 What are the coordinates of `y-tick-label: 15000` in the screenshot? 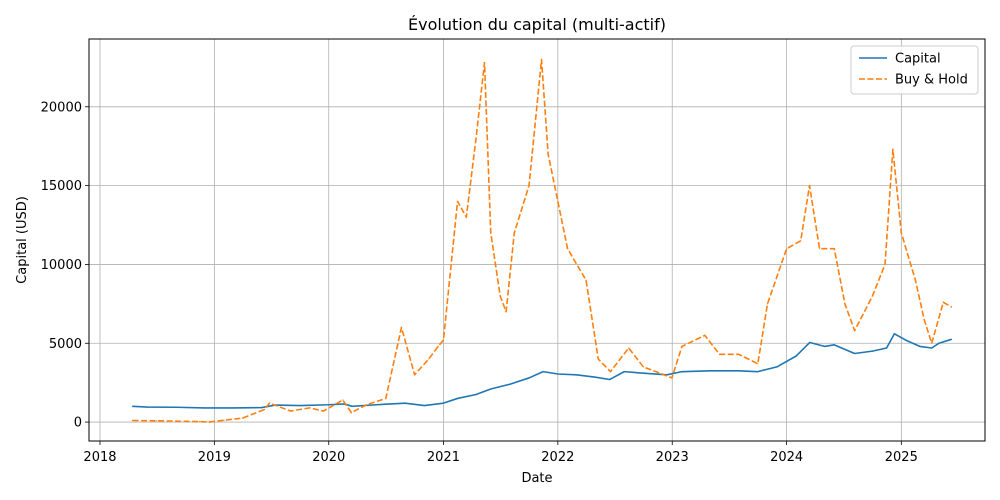 It's located at (61, 186).